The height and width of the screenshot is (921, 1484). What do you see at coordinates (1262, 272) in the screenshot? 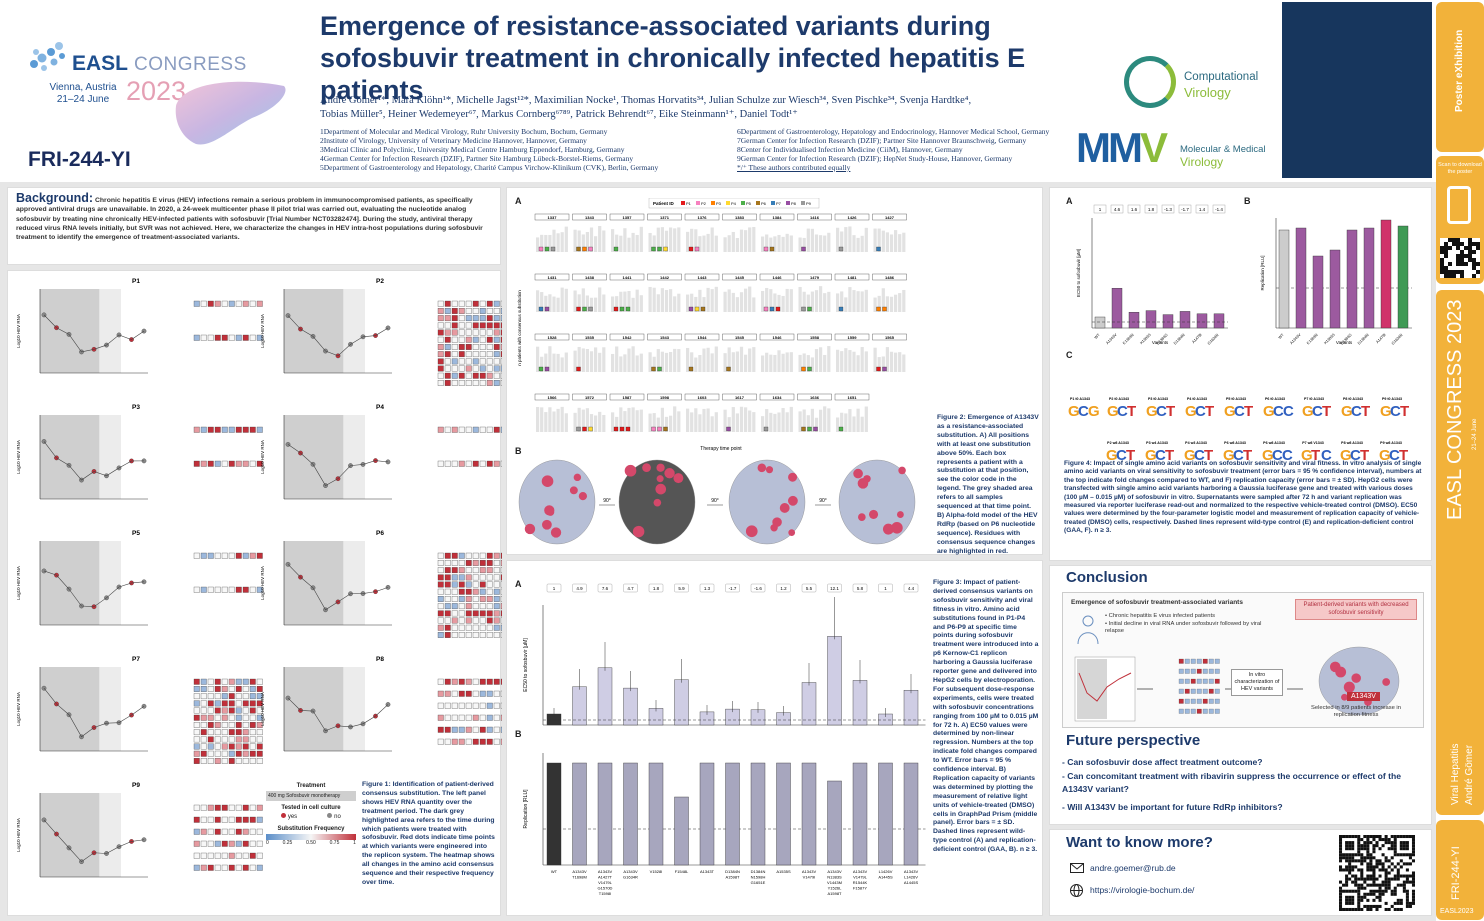
I see `y-axis-label-4b: Replication [RLU]` at bounding box center [1262, 272].